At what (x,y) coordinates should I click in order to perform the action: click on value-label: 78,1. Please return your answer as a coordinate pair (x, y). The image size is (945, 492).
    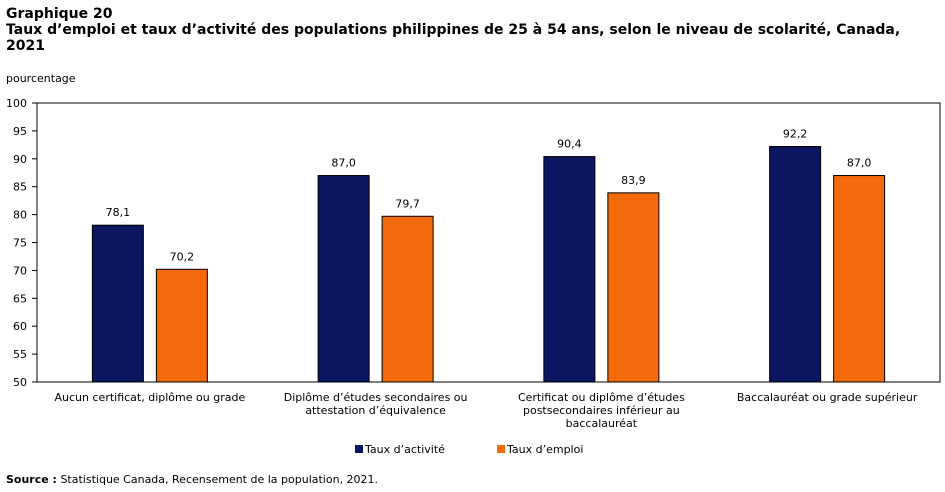
    Looking at the image, I should click on (118, 212).